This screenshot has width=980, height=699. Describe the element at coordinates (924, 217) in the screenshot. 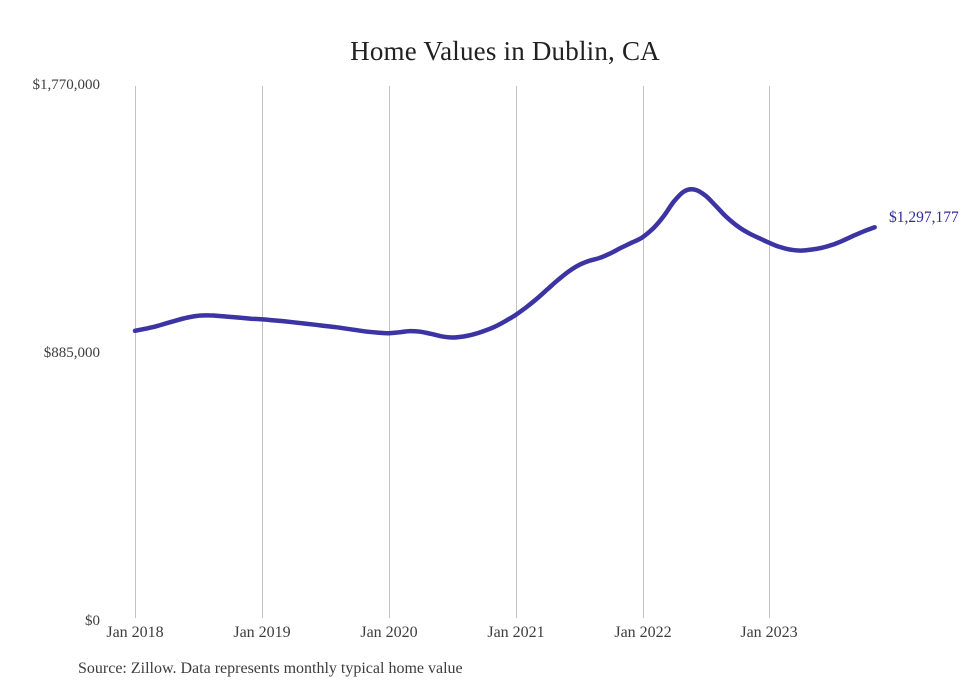

I see `latest-value-annotation: $1,297,177` at that location.